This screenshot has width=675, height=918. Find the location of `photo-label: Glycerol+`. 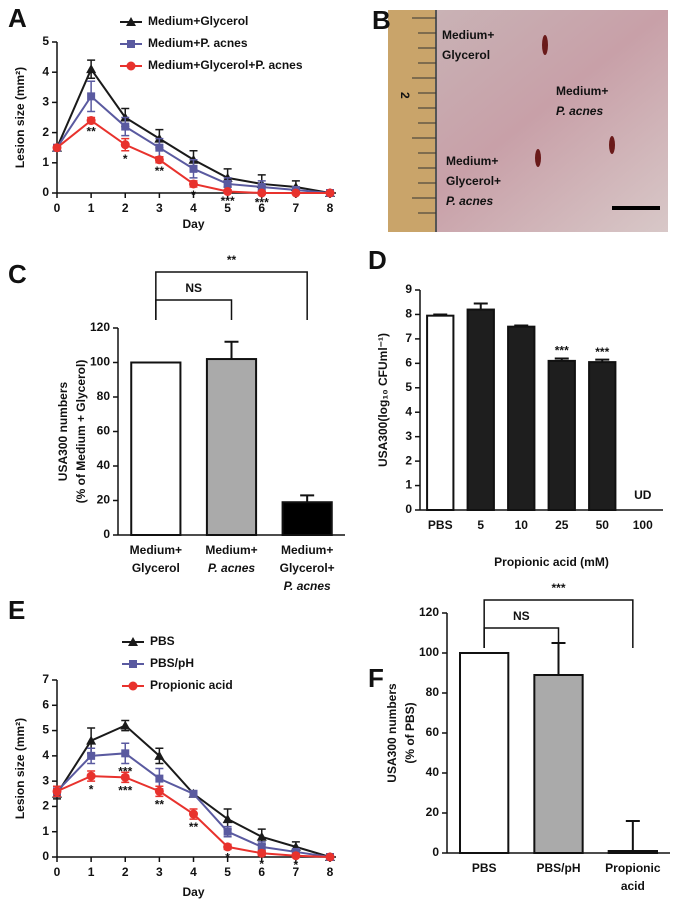

photo-label: Glycerol+ is located at coordinates (473, 181).